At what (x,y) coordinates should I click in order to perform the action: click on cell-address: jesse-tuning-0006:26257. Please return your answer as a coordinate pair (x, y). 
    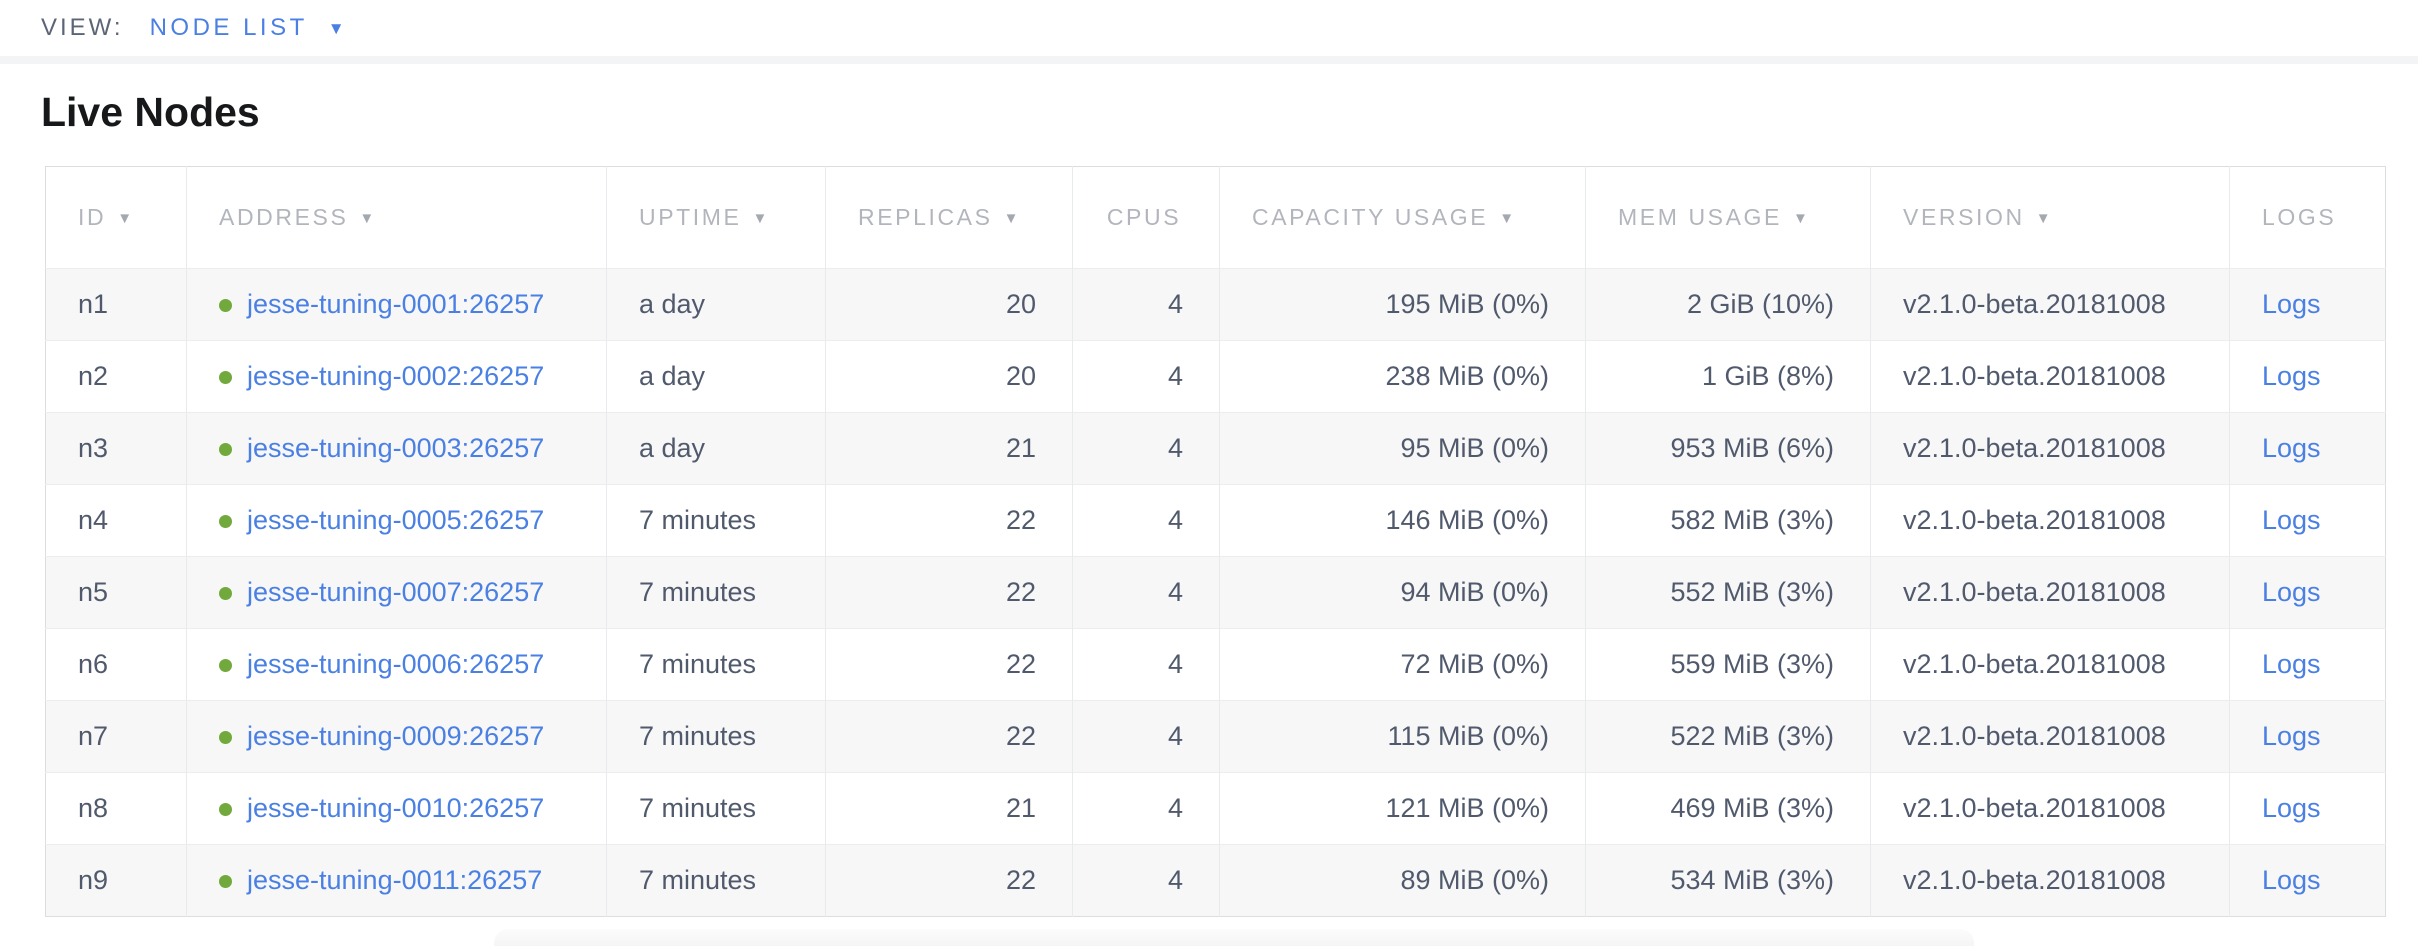
    Looking at the image, I should click on (396, 664).